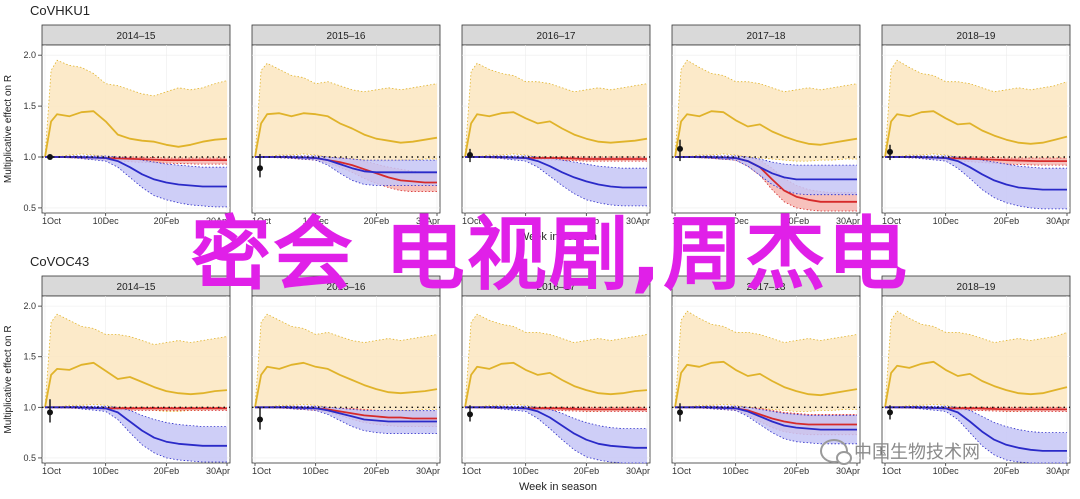  What do you see at coordinates (29, 208) in the screenshot?
I see `y-tick-label: 0.5` at bounding box center [29, 208].